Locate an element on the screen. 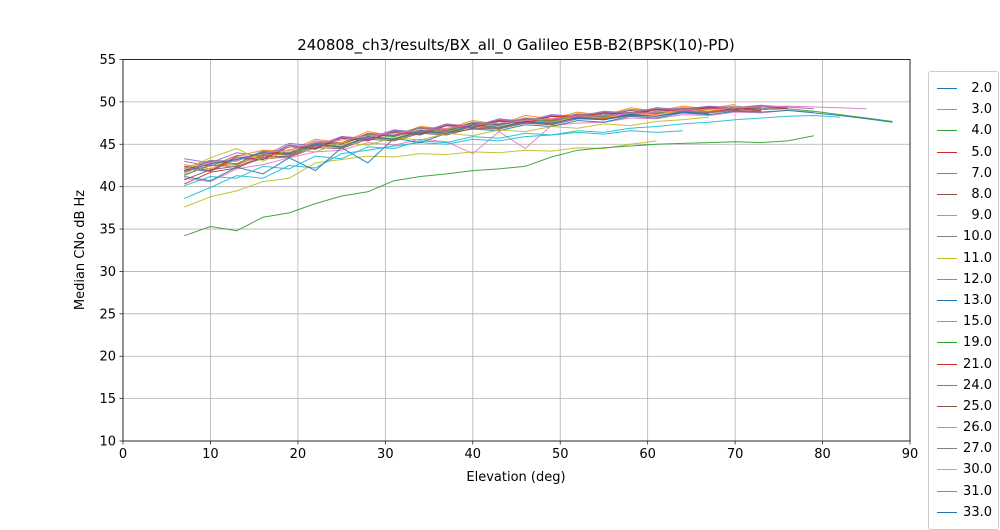  legend-label: 2.0 is located at coordinates (981, 89).